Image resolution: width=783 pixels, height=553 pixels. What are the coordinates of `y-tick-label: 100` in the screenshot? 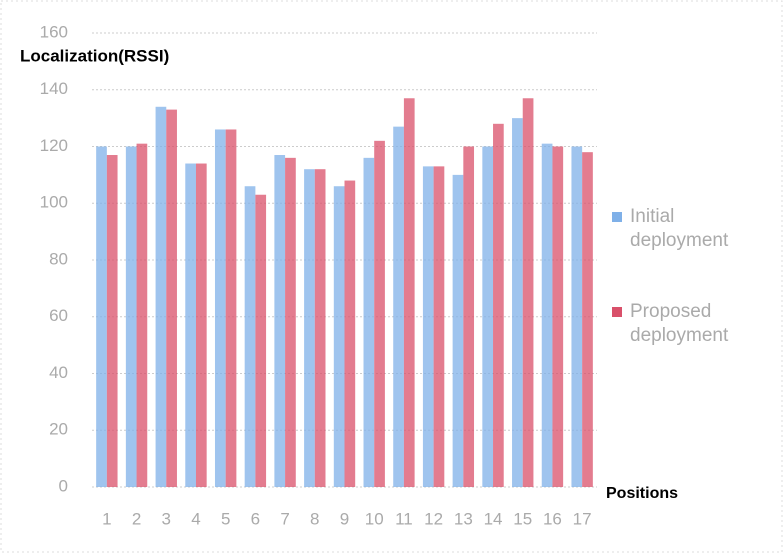 It's located at (54, 202).